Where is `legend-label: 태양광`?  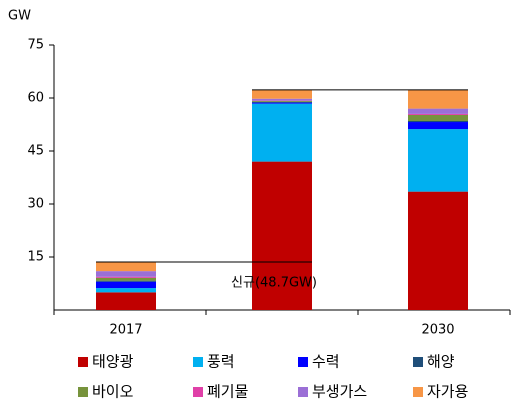
legend-label: 태양광 is located at coordinates (113, 362).